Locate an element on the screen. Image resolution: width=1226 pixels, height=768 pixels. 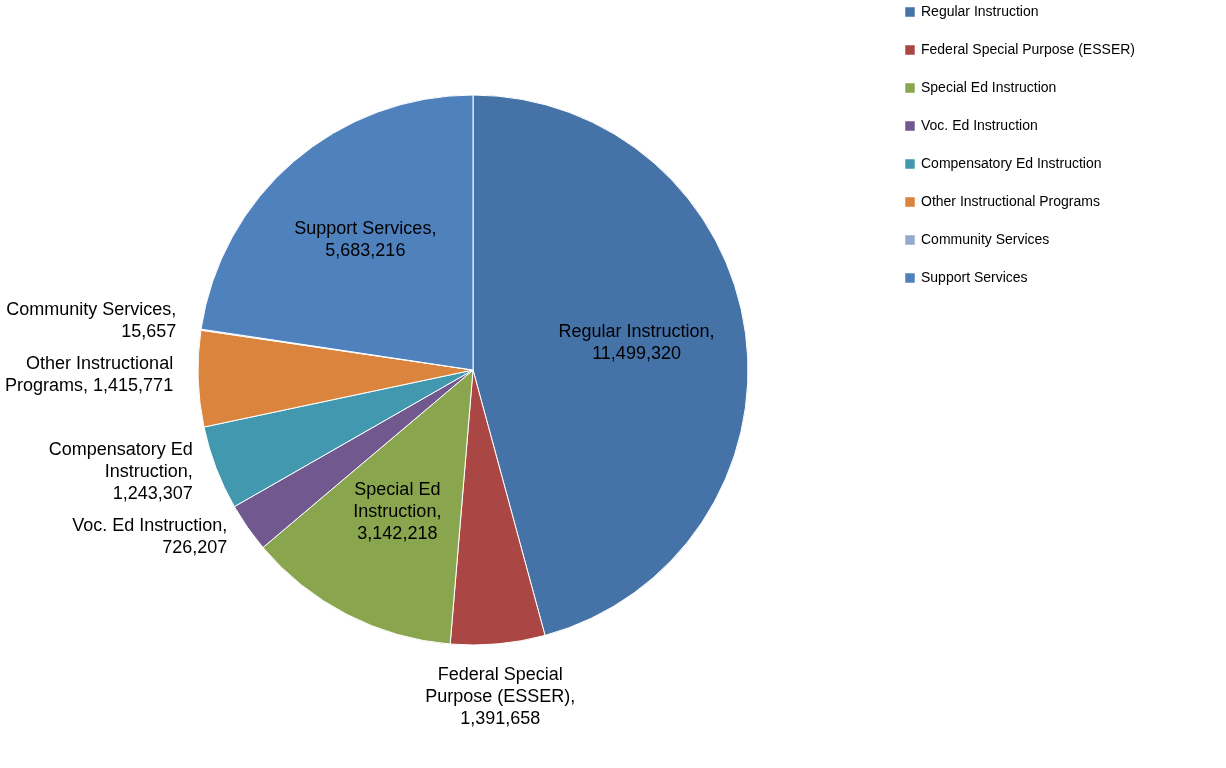
legend-label: Federal Special Purpose (ESSER) is located at coordinates (1028, 49).